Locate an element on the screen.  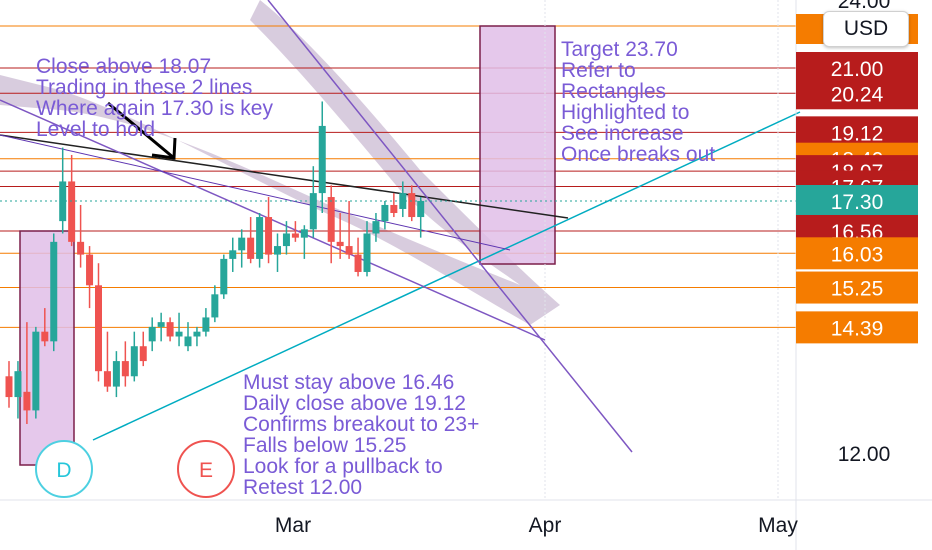
price-label-bg-16.03 is located at coordinates (857, 253).